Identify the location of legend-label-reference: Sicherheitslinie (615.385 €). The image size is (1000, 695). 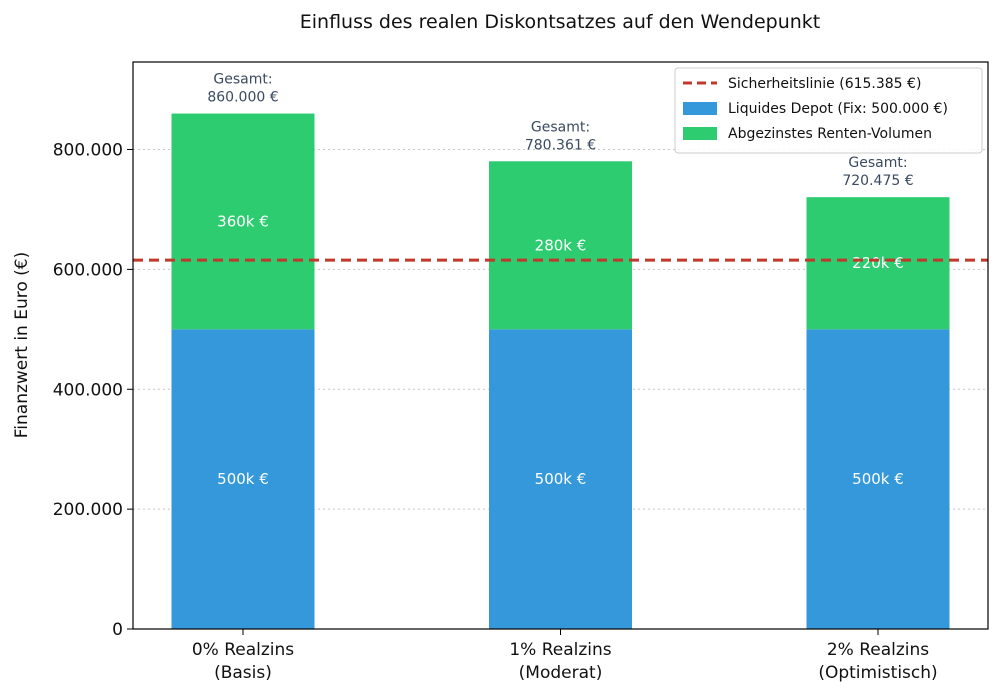
(824, 84).